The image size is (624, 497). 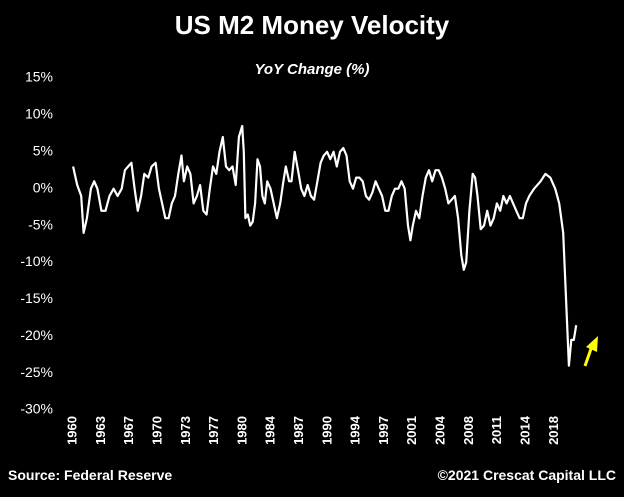 I want to click on x-tick-label: 1960, so click(x=72, y=430).